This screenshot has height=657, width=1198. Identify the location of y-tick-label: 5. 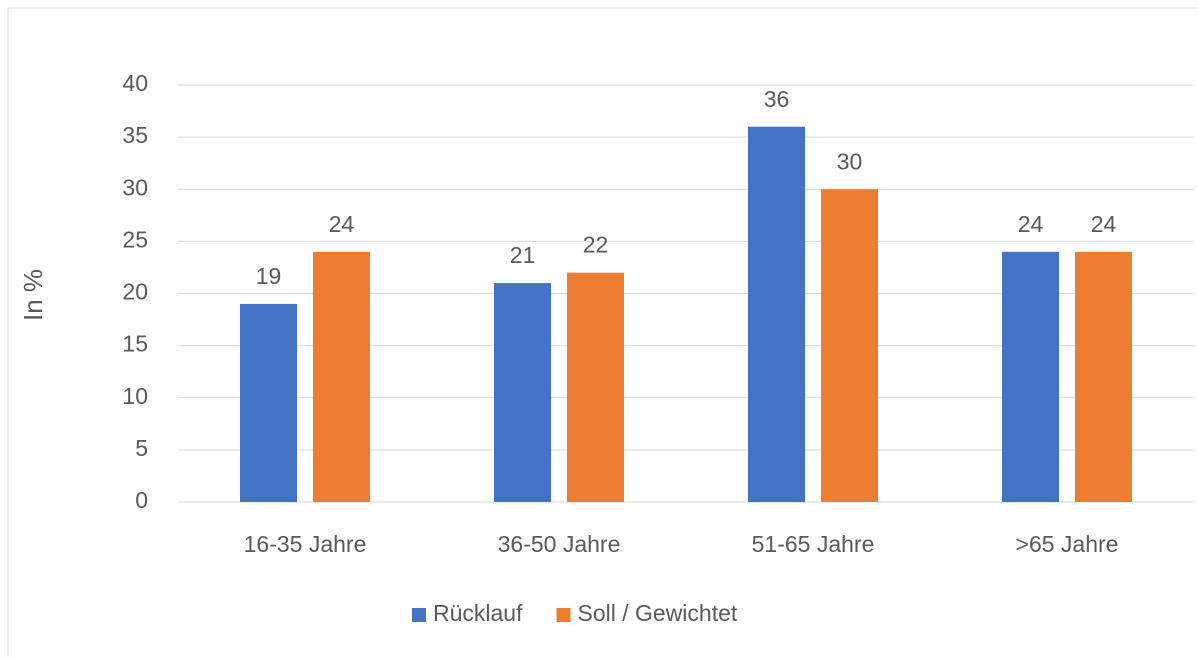
(141, 448).